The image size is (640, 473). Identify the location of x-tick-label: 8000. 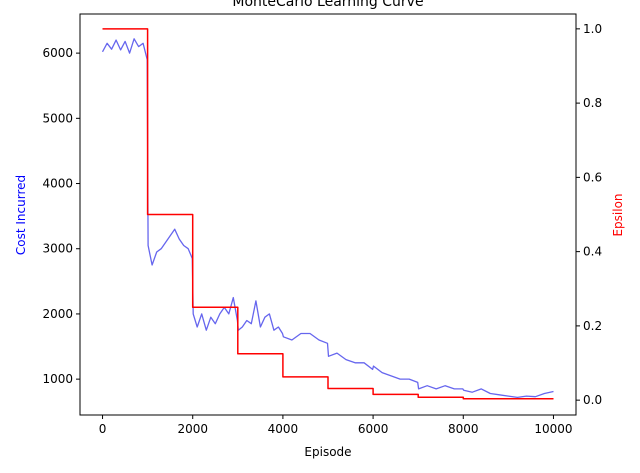
(463, 429).